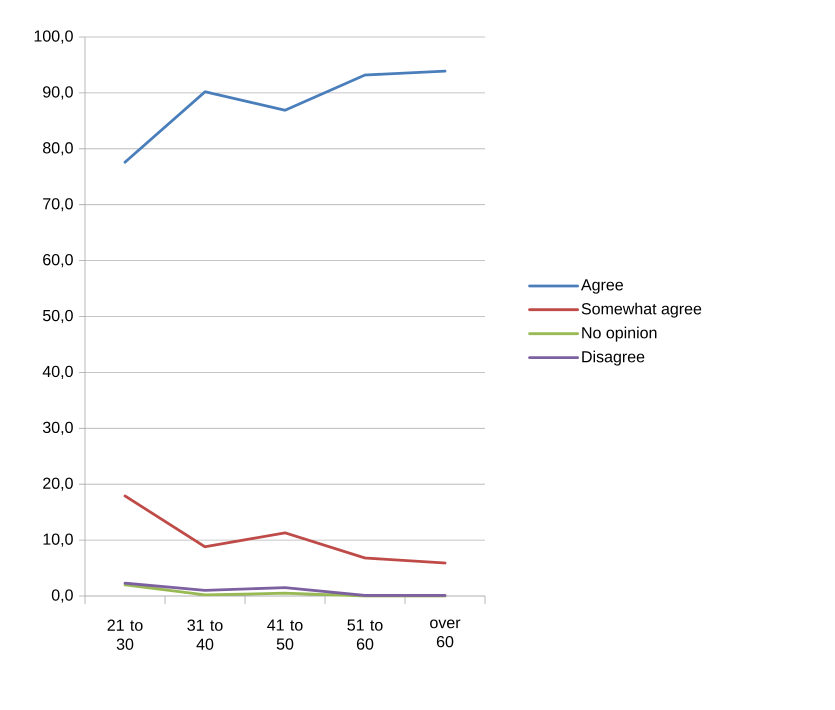 Image resolution: width=835 pixels, height=710 pixels. What do you see at coordinates (57, 428) in the screenshot?
I see `y-tick-label: 30,0` at bounding box center [57, 428].